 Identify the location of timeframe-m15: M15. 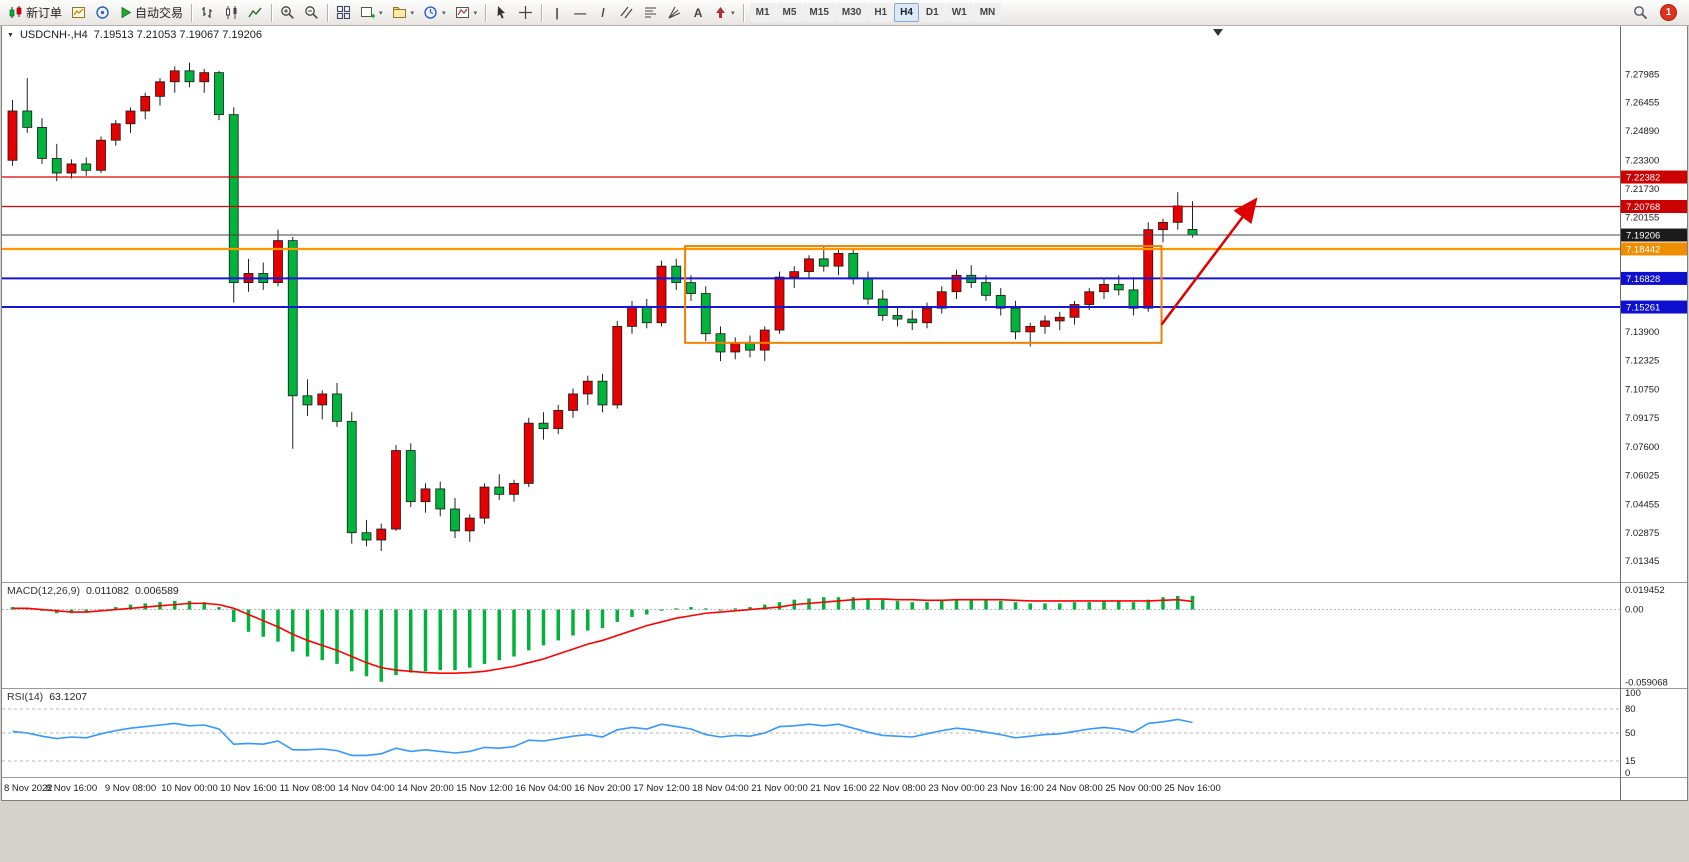
(819, 12).